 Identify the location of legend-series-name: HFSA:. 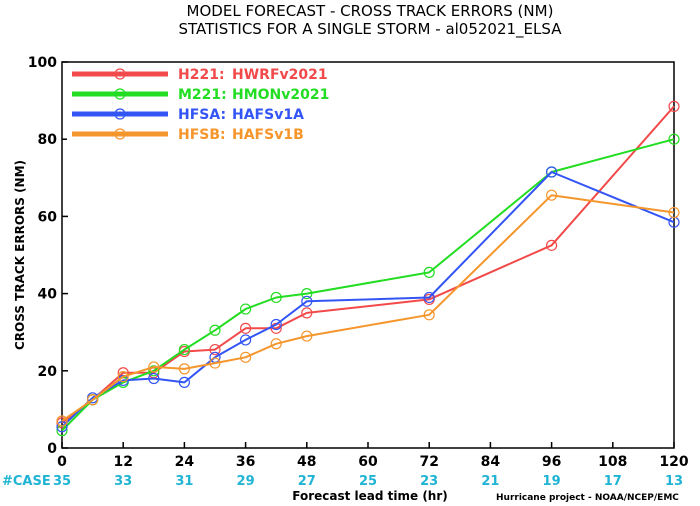
(202, 115).